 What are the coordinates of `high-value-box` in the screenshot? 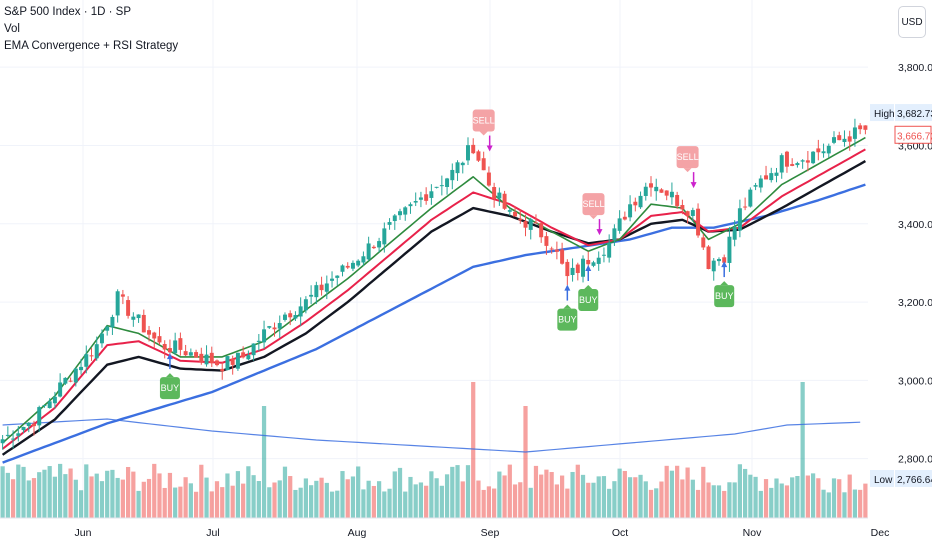 It's located at (913, 113).